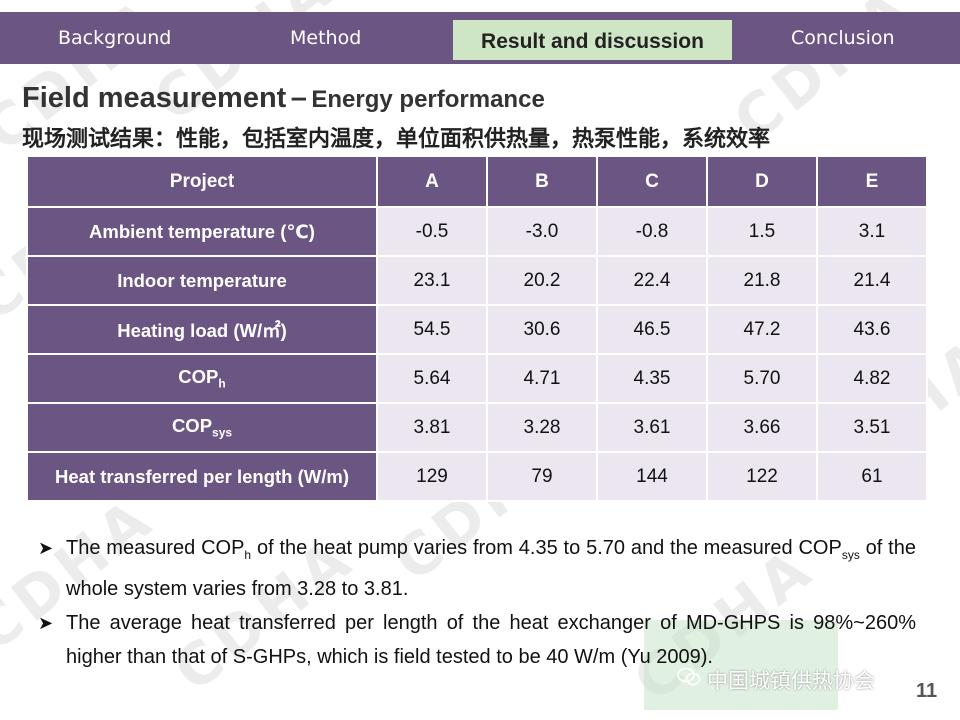 This screenshot has height=720, width=960. Describe the element at coordinates (432, 427) in the screenshot. I see `table-cell: 3.81` at that location.